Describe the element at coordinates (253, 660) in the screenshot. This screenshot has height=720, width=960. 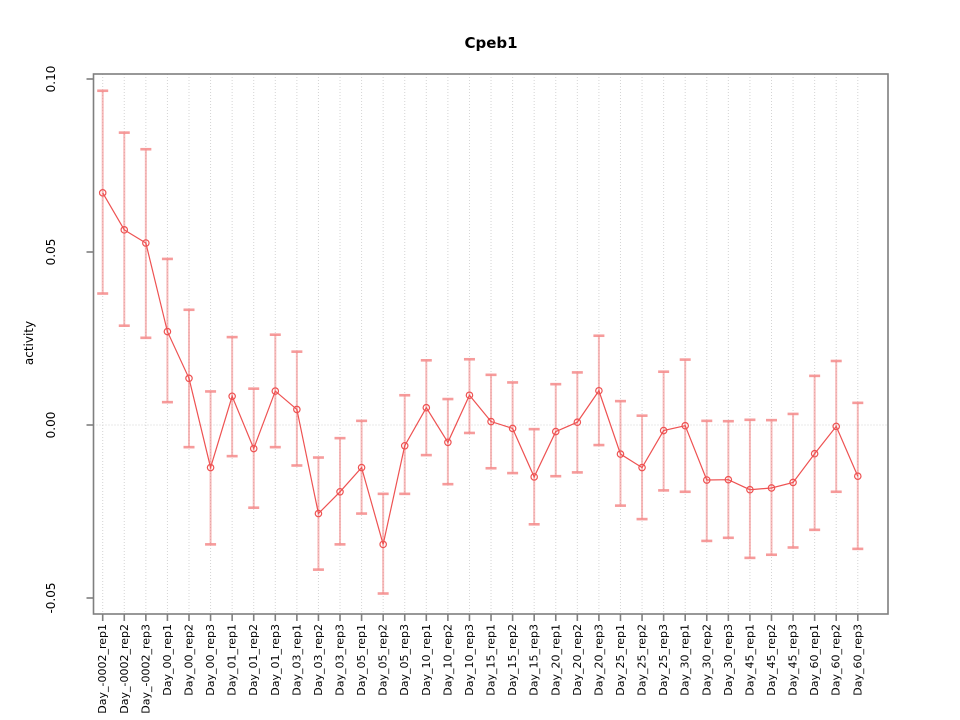
I see `x-tick-label: Day_01_rep2` at that location.